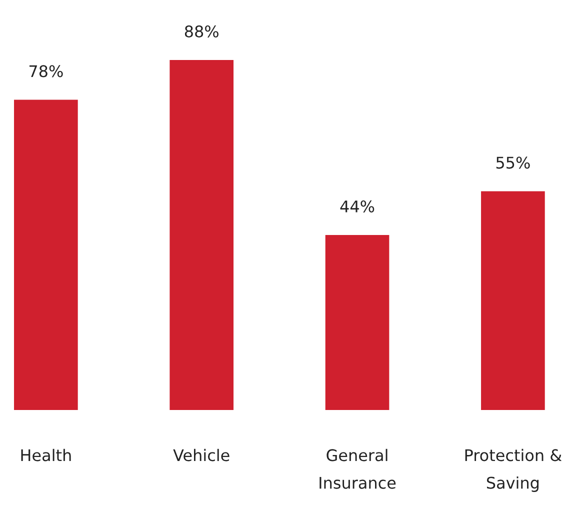 The width and height of the screenshot is (583, 514). I want to click on data-label: 55%, so click(513, 162).